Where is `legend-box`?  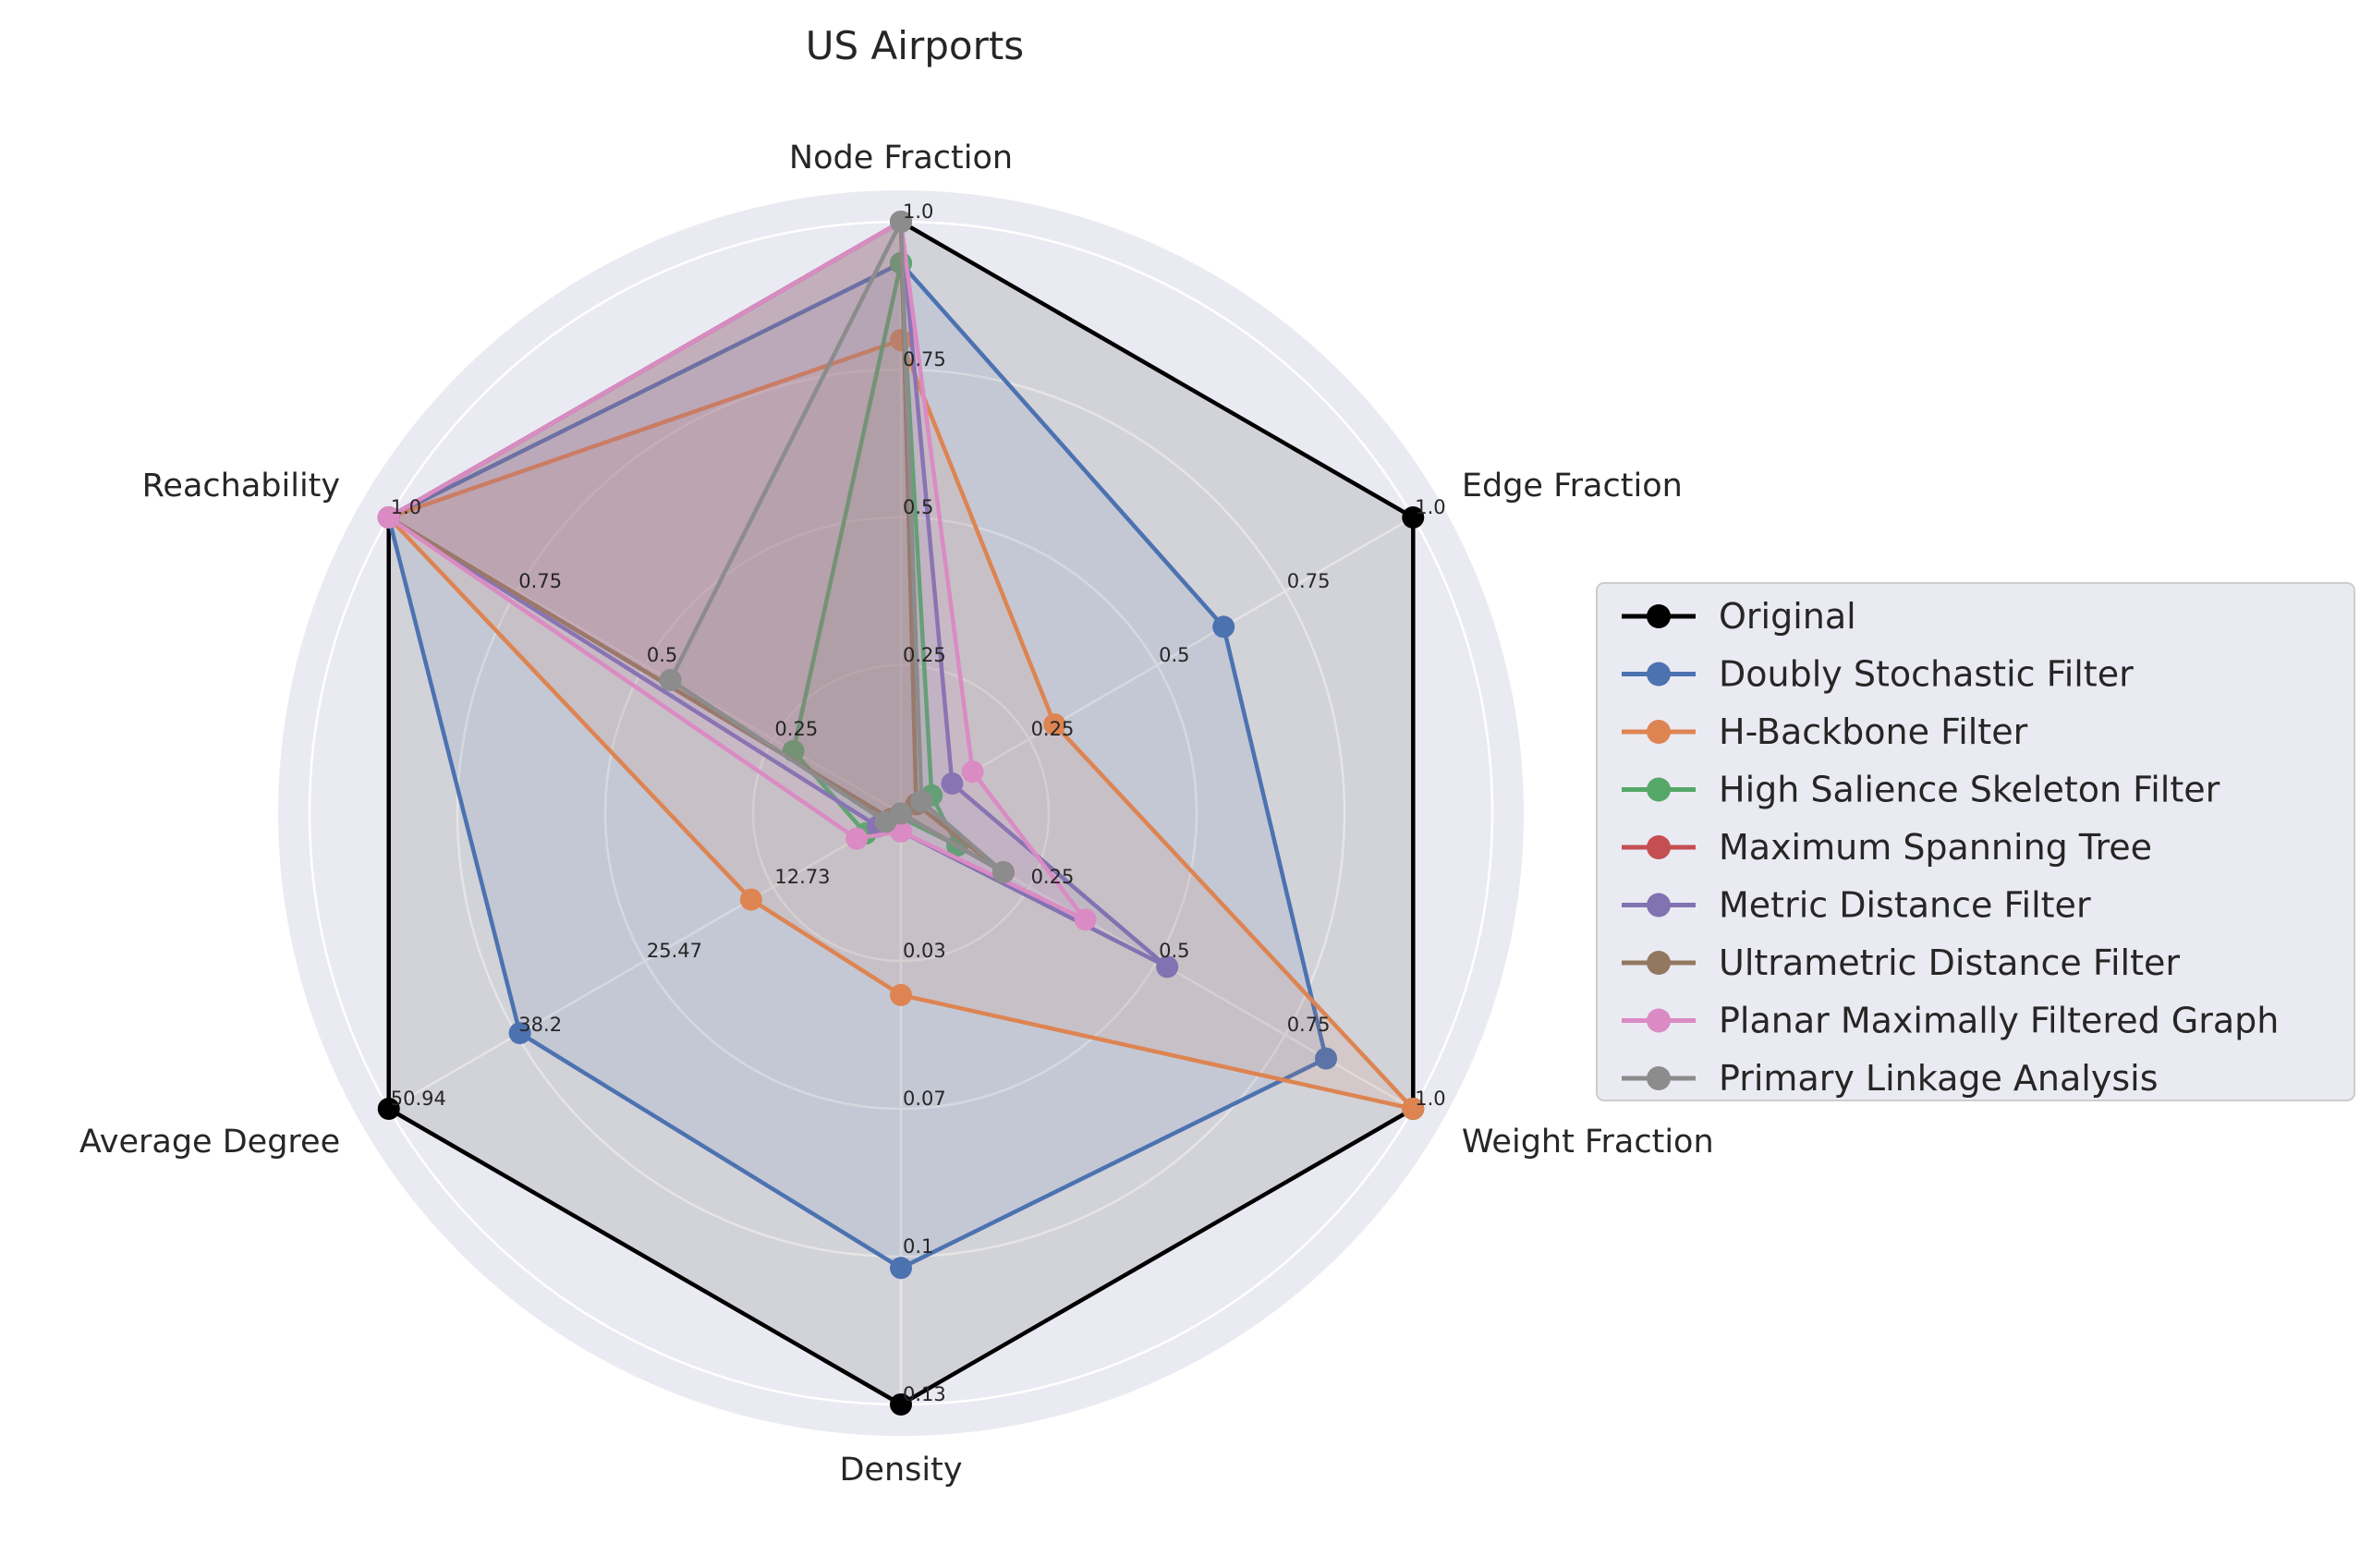 legend-box is located at coordinates (1975, 841).